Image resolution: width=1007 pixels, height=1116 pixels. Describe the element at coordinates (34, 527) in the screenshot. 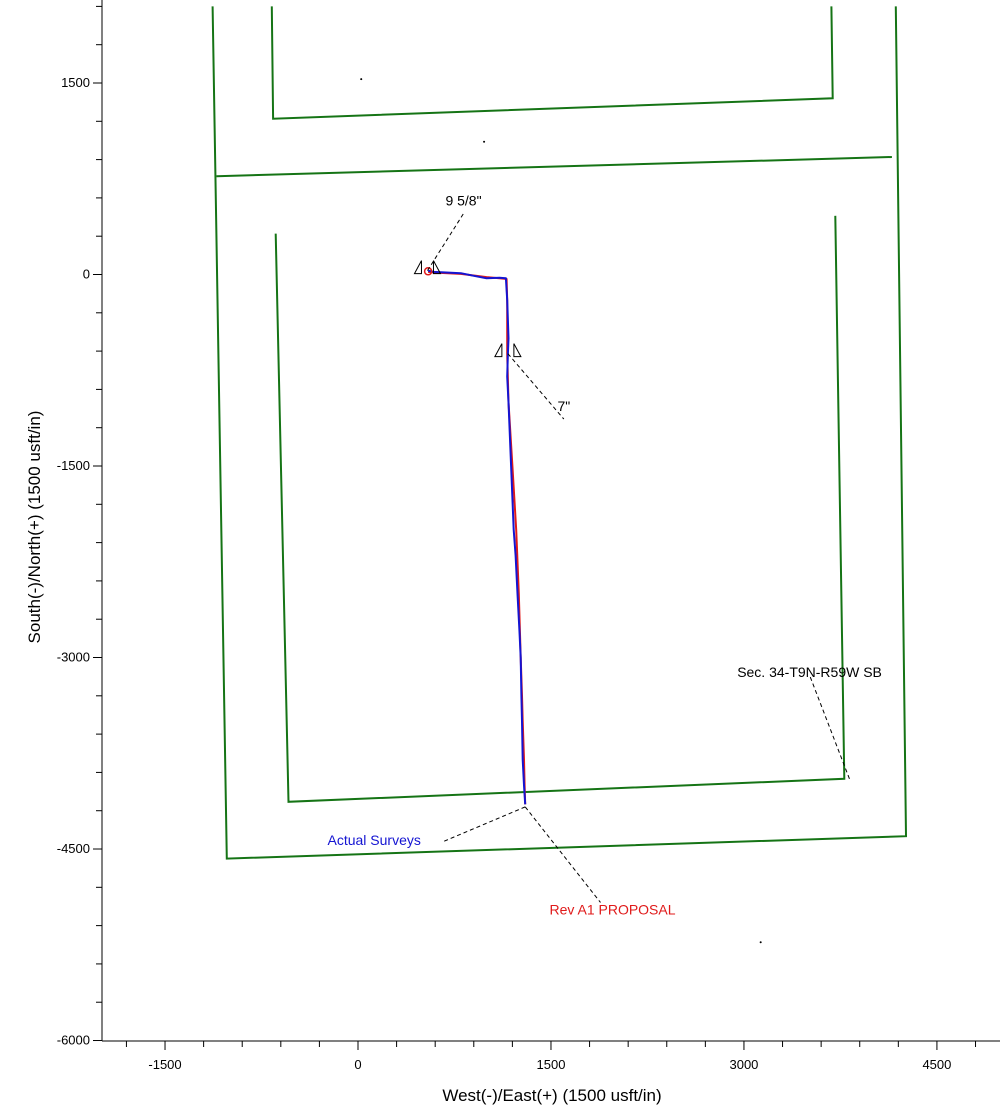

I see `y-axis-title: South(-)/North(+) (1500 usft/in)` at that location.